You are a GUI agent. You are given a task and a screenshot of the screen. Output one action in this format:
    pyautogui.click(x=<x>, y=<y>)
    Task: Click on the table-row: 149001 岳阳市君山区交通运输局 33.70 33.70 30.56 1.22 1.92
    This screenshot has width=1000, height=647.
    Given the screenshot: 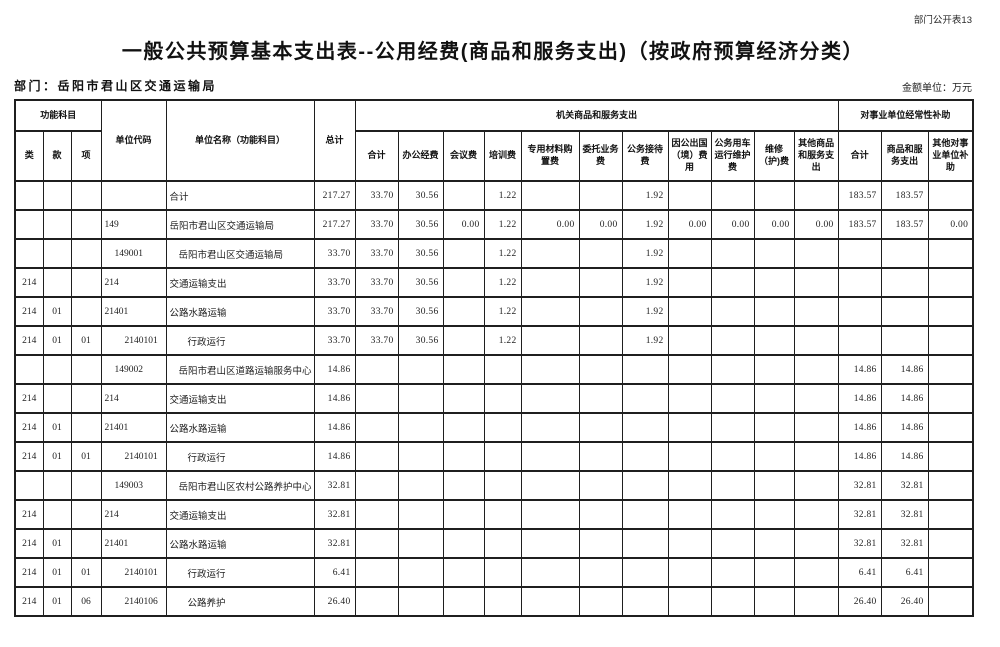 What is the action you would take?
    pyautogui.click(x=494, y=253)
    